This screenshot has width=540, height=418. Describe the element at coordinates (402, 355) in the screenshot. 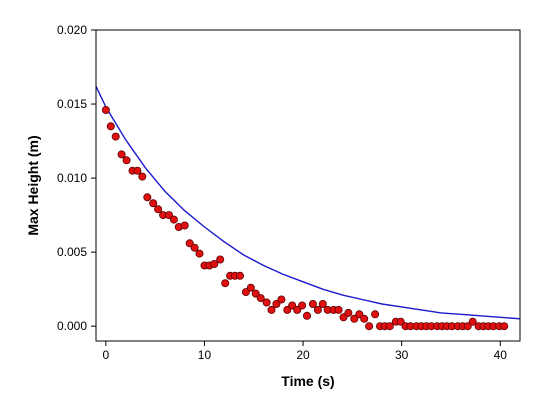

I see `x-tick-label: 30` at that location.